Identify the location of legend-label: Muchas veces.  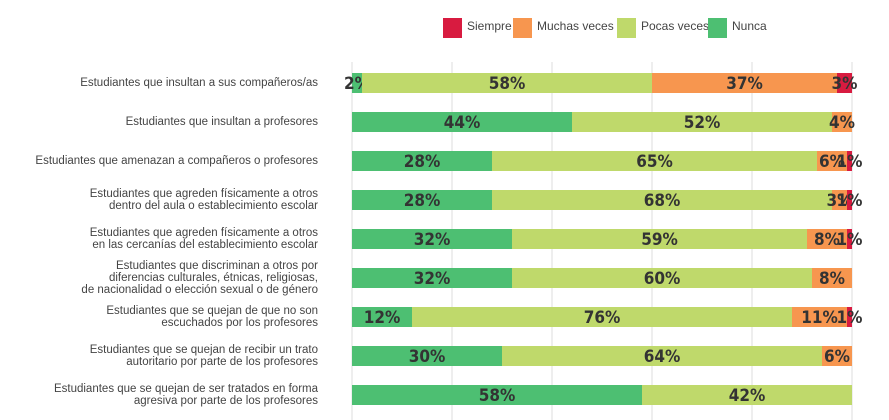
(575, 26).